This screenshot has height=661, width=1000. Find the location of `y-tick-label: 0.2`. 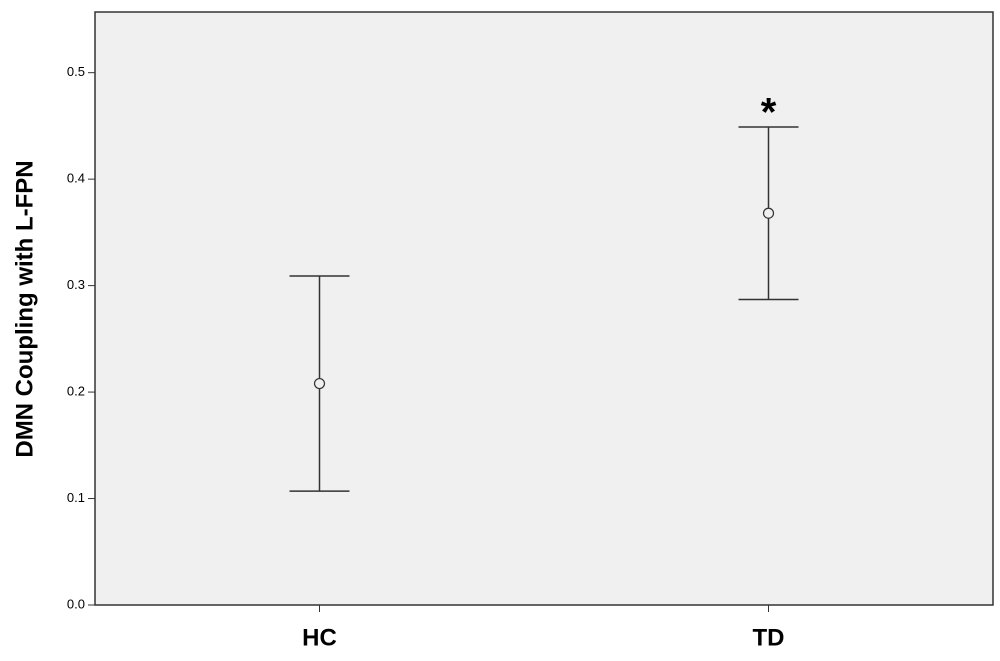

y-tick-label: 0.2 is located at coordinates (76, 391).